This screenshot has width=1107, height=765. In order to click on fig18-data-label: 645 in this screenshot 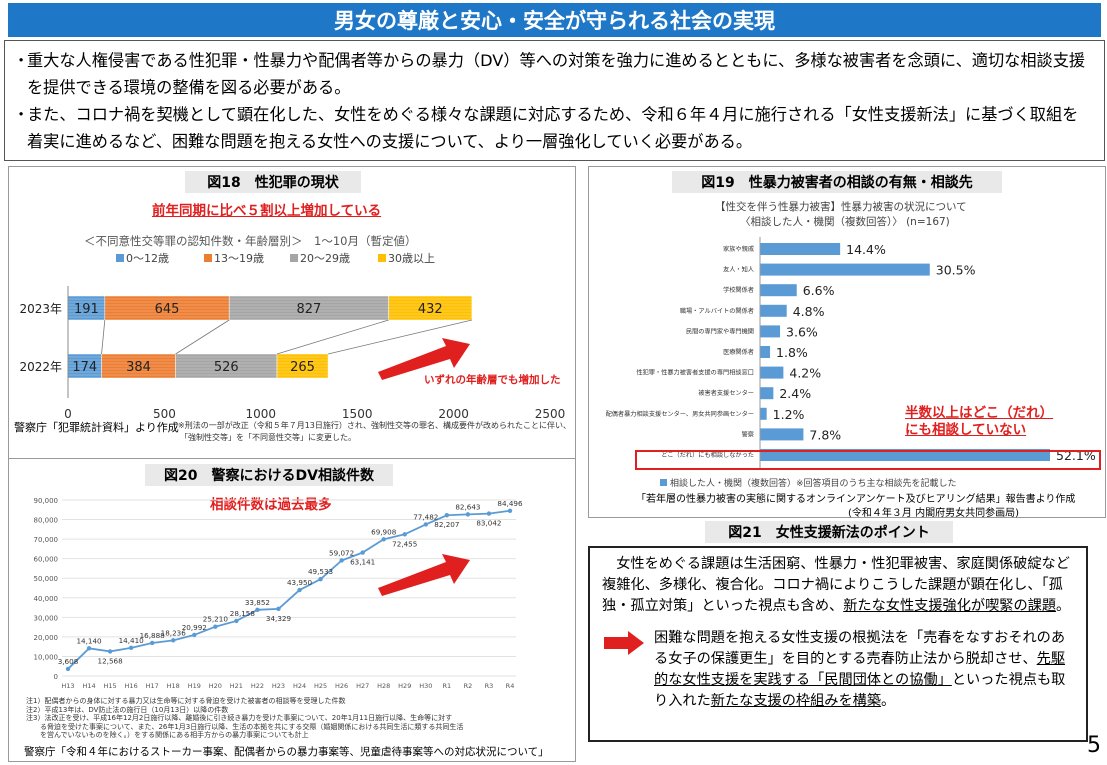, I will do `click(167, 309)`.